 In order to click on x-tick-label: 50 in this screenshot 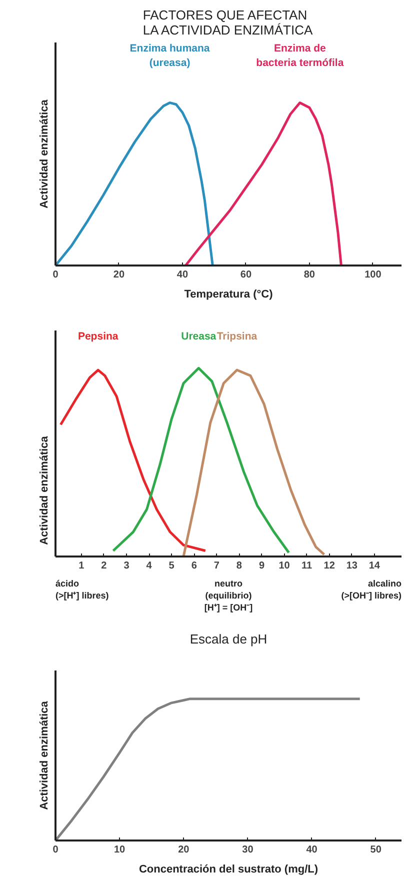, I will do `click(376, 850)`.